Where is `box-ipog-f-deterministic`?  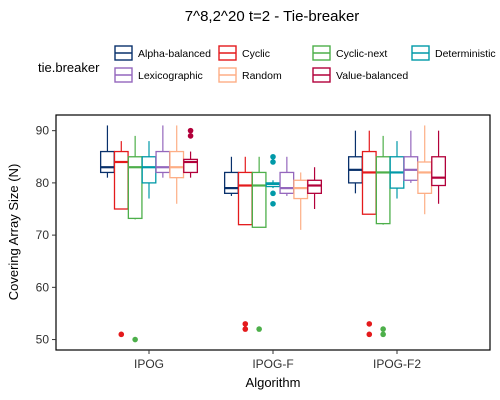 box-ipog-f-deterministic is located at coordinates (273, 180).